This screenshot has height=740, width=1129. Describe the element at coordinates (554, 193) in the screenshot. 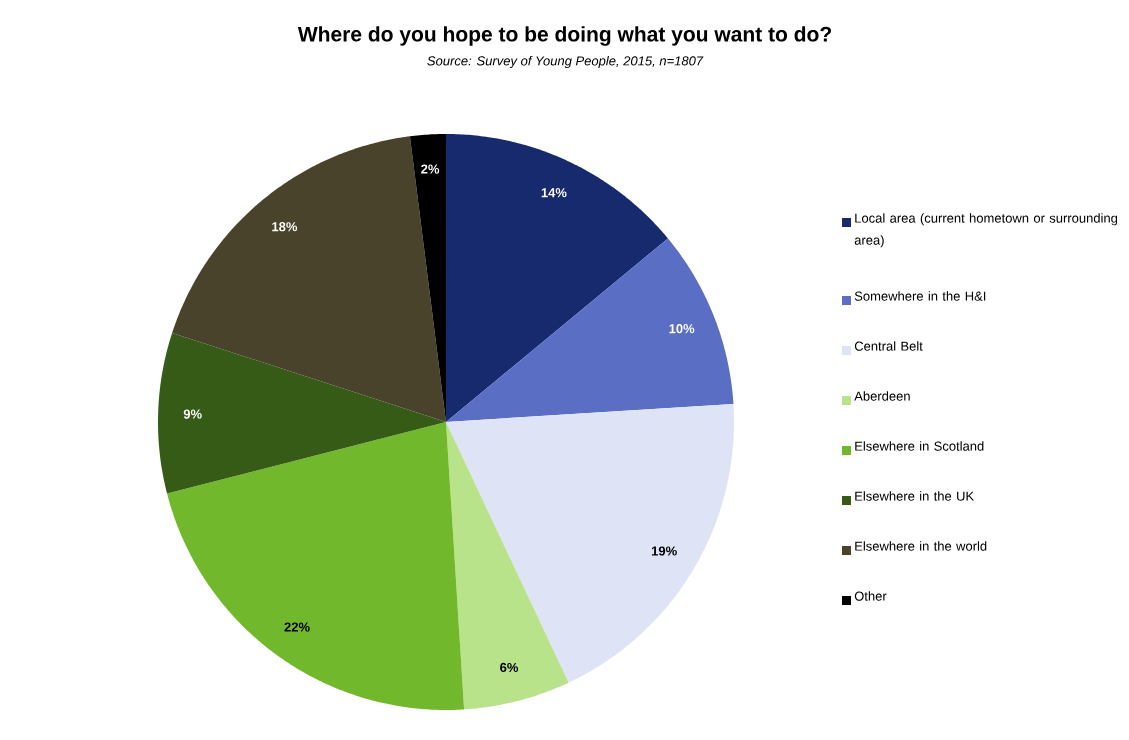

I see `data-label: 14%` at that location.